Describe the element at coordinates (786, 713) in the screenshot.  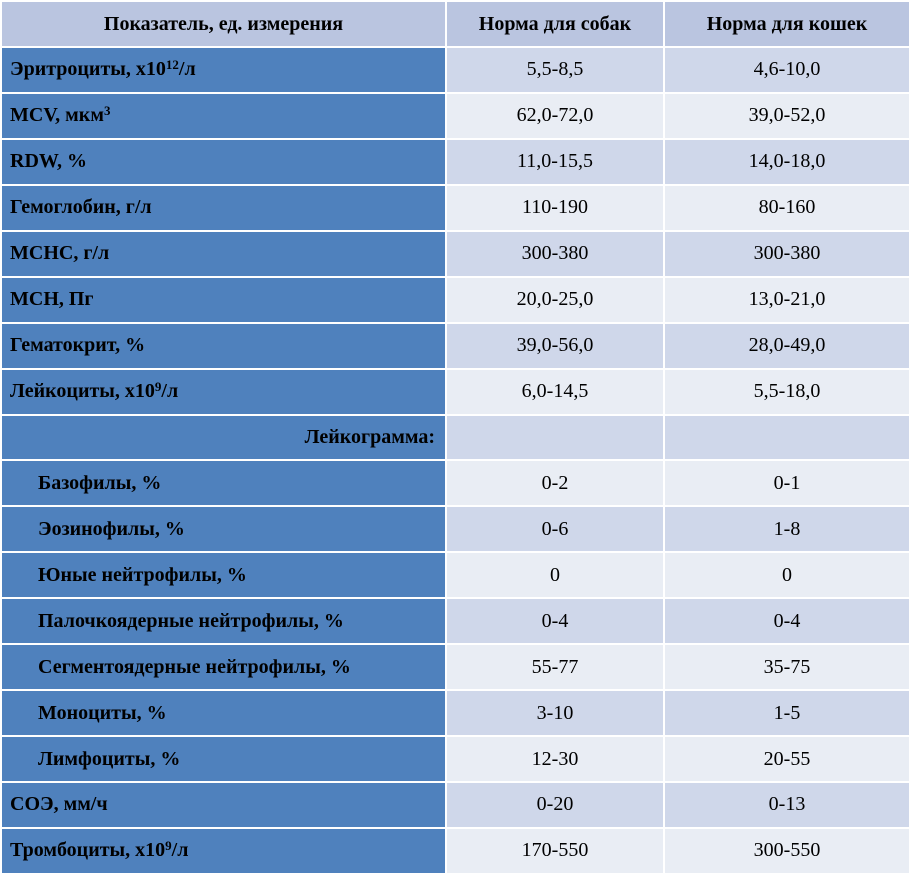
I see `cats-value: 1-5` at that location.